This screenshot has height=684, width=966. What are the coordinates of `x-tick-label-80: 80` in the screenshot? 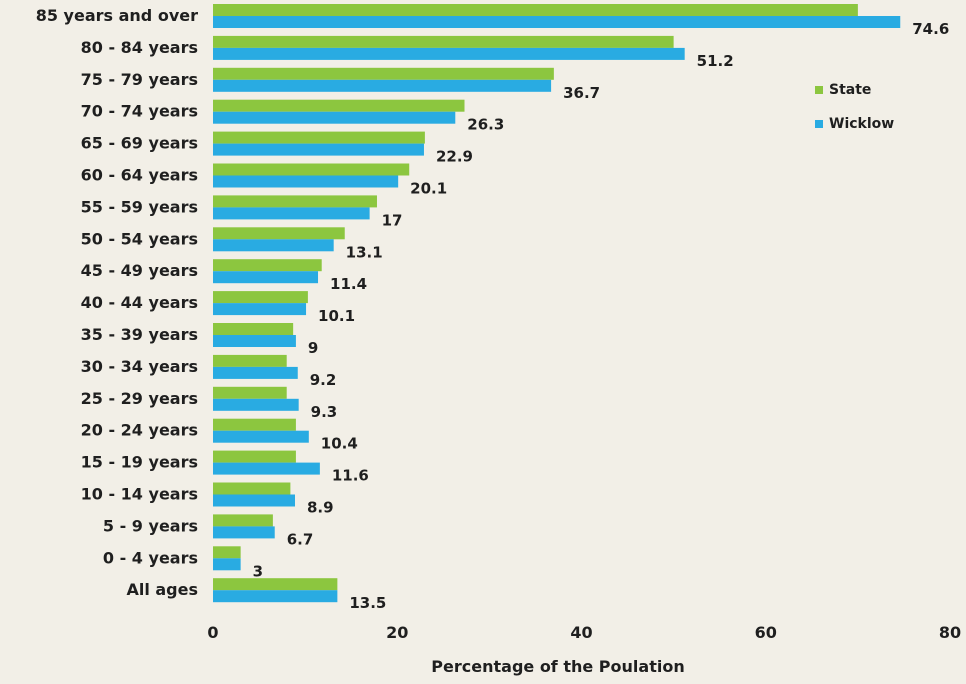 It's located at (950, 632).